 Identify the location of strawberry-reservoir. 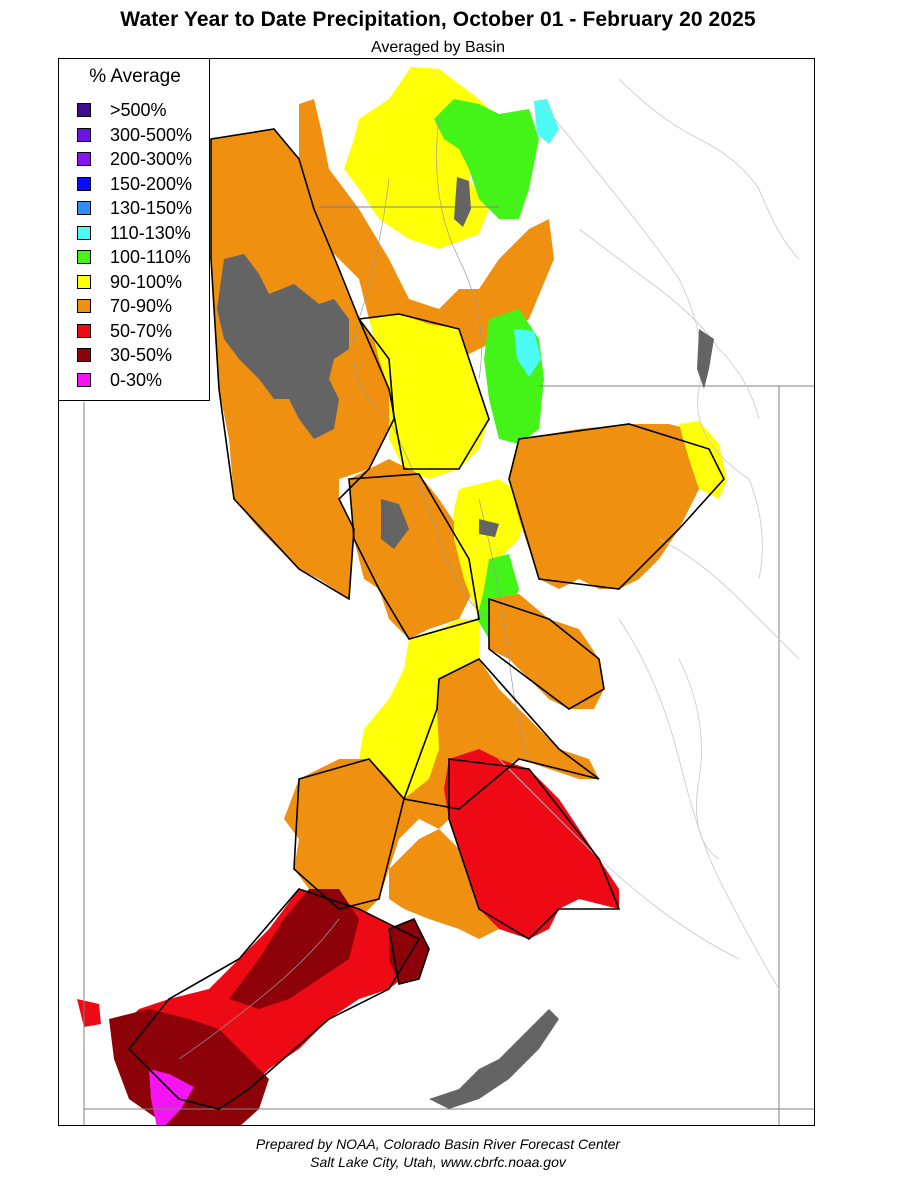
(489, 528).